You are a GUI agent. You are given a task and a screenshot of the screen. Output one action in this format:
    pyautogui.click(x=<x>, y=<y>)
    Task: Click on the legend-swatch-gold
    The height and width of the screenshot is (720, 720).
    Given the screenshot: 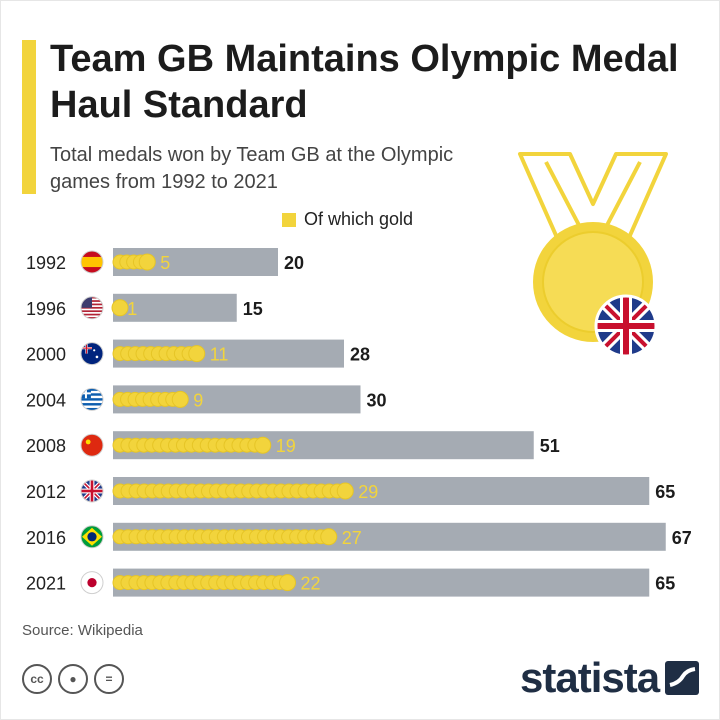 What is the action you would take?
    pyautogui.click(x=289, y=219)
    